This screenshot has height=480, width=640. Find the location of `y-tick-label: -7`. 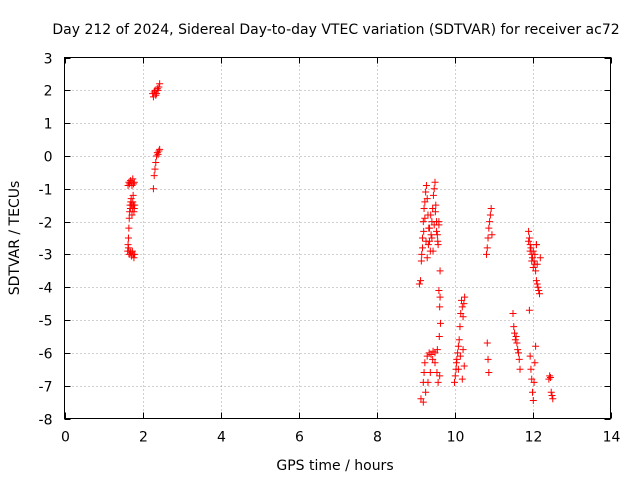

y-tick-label: -7 is located at coordinates (46, 388).